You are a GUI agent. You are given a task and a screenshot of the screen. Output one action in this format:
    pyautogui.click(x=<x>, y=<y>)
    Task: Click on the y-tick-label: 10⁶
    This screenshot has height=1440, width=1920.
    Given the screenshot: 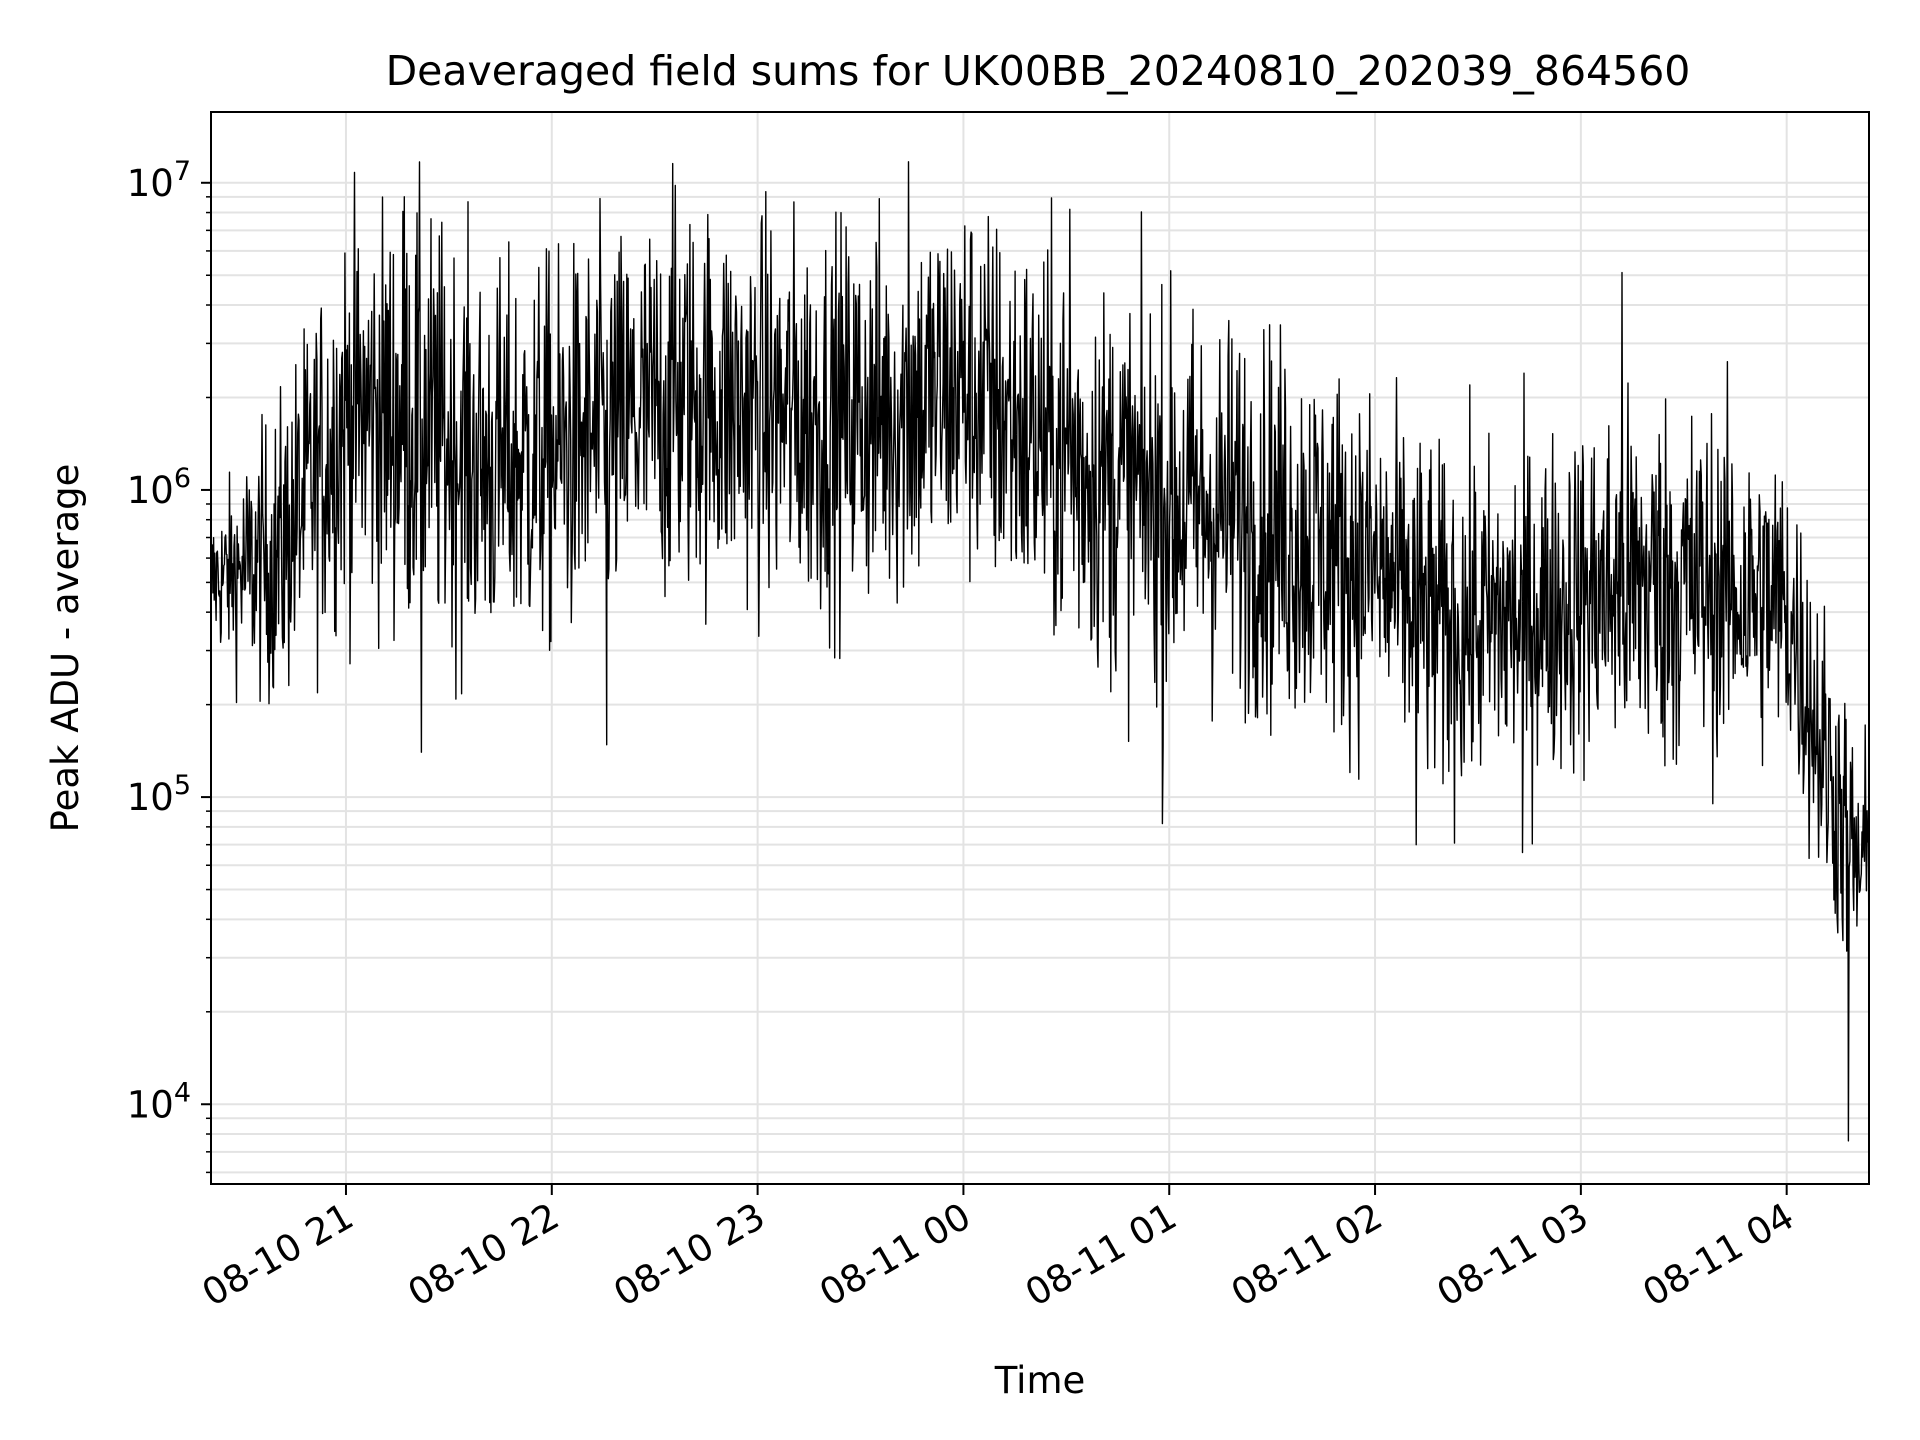 What is the action you would take?
    pyautogui.click(x=159, y=487)
    